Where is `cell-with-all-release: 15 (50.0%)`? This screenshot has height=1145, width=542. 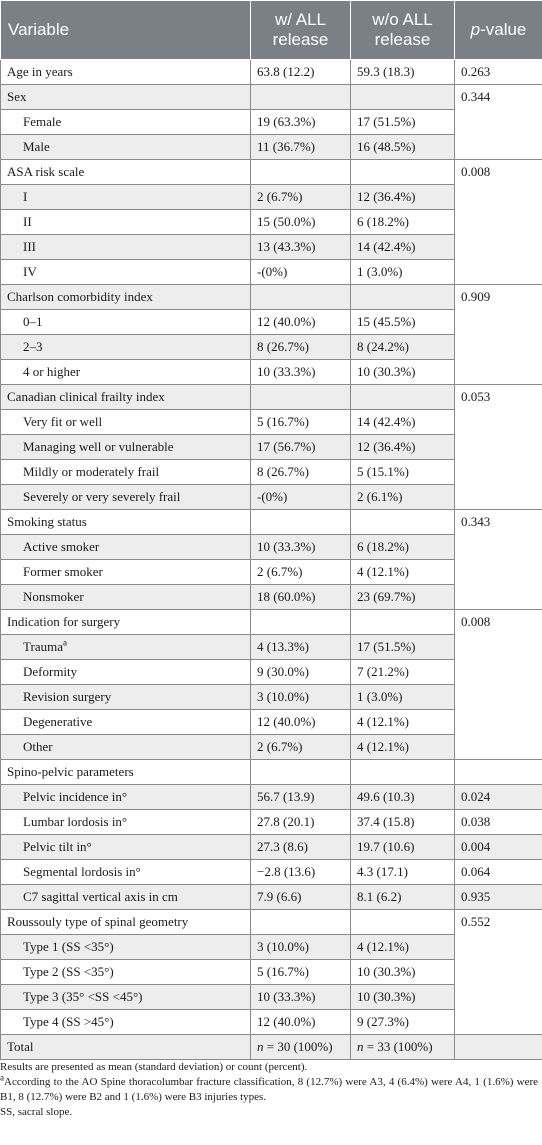
cell-with-all-release: 15 (50.0%) is located at coordinates (300, 222).